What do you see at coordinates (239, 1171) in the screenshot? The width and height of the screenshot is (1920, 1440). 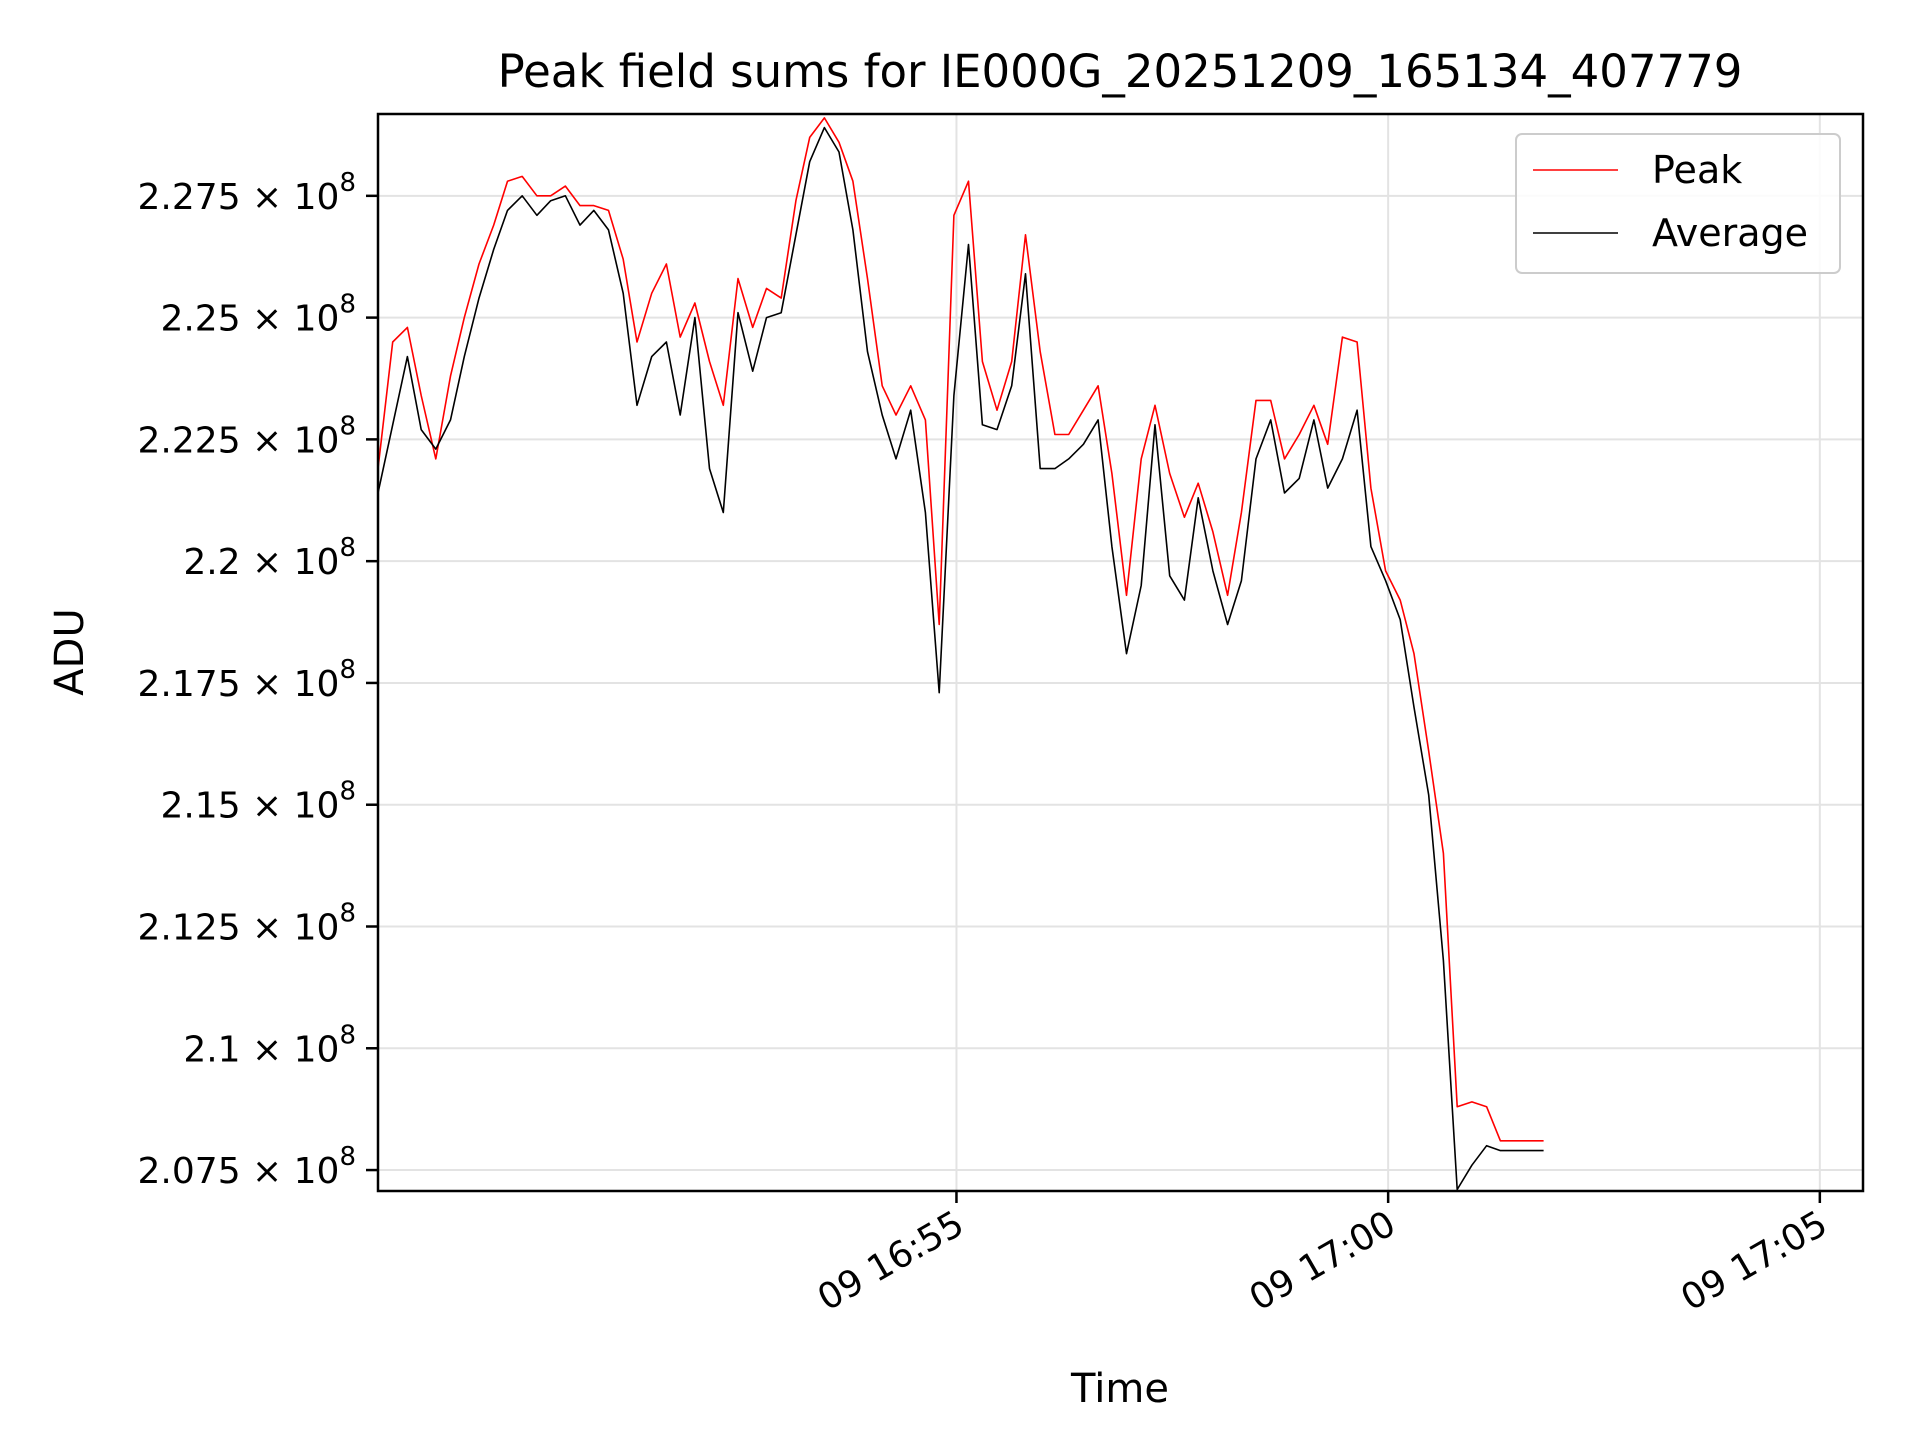 I see `y-tick-mantissa: 2.075 × 10` at bounding box center [239, 1171].